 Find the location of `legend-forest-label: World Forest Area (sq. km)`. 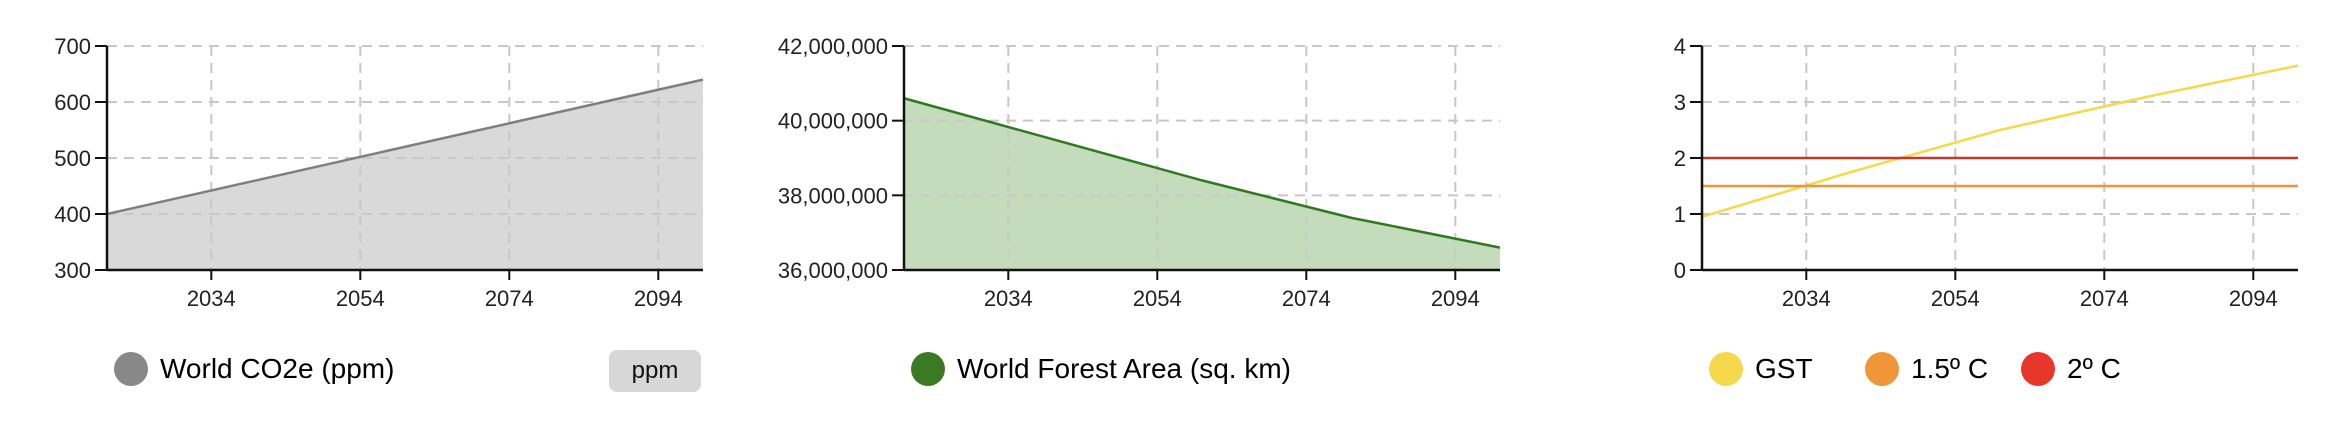

legend-forest-label: World Forest Area (sq. km) is located at coordinates (1124, 368).